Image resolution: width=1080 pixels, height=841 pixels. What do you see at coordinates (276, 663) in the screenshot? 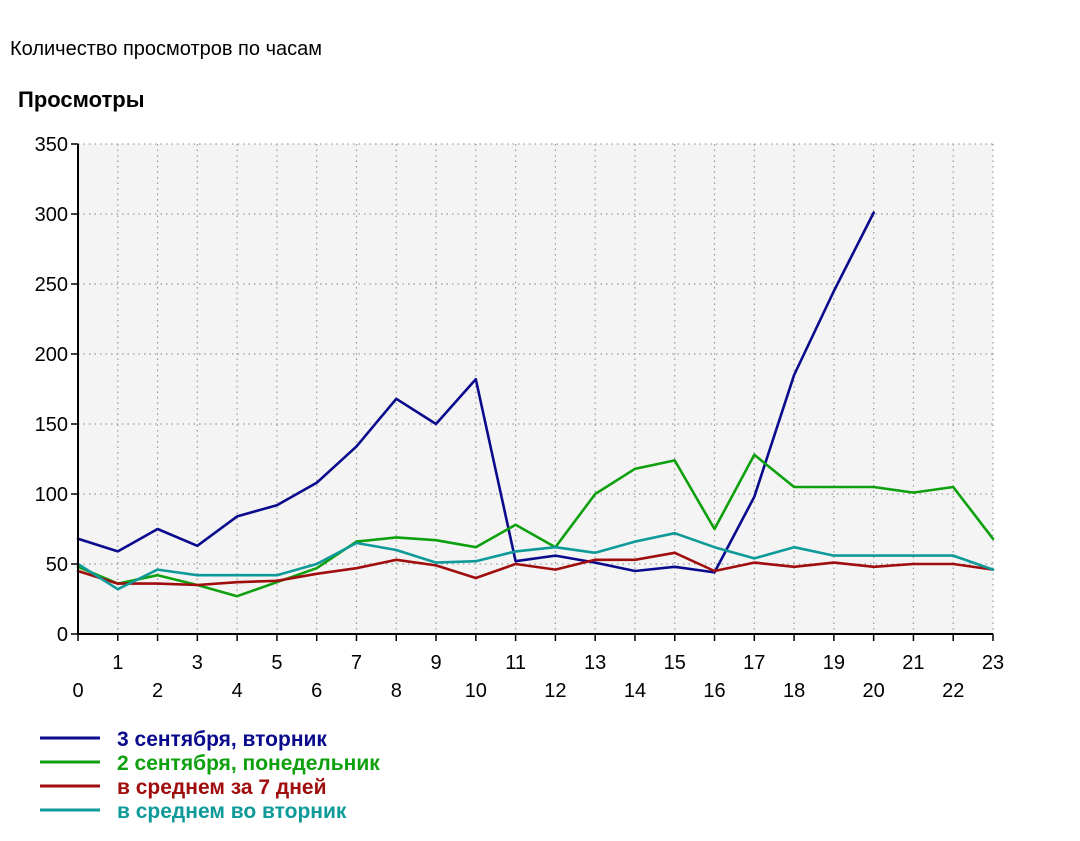
I see `x-tick-label-5: 5` at bounding box center [276, 663].